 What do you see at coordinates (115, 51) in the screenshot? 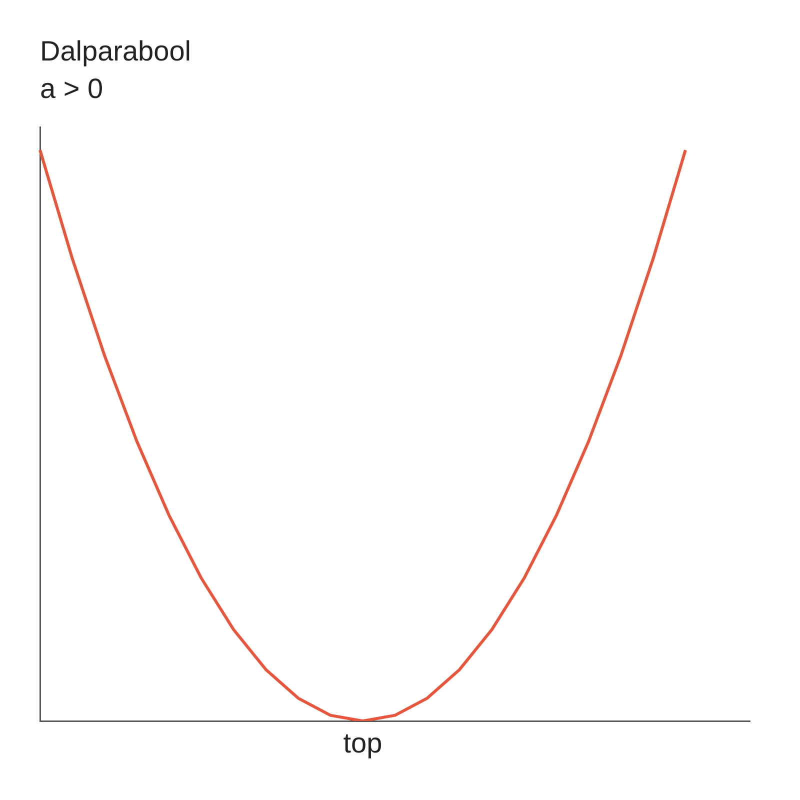
I see `chart-title: Dalparabool` at bounding box center [115, 51].